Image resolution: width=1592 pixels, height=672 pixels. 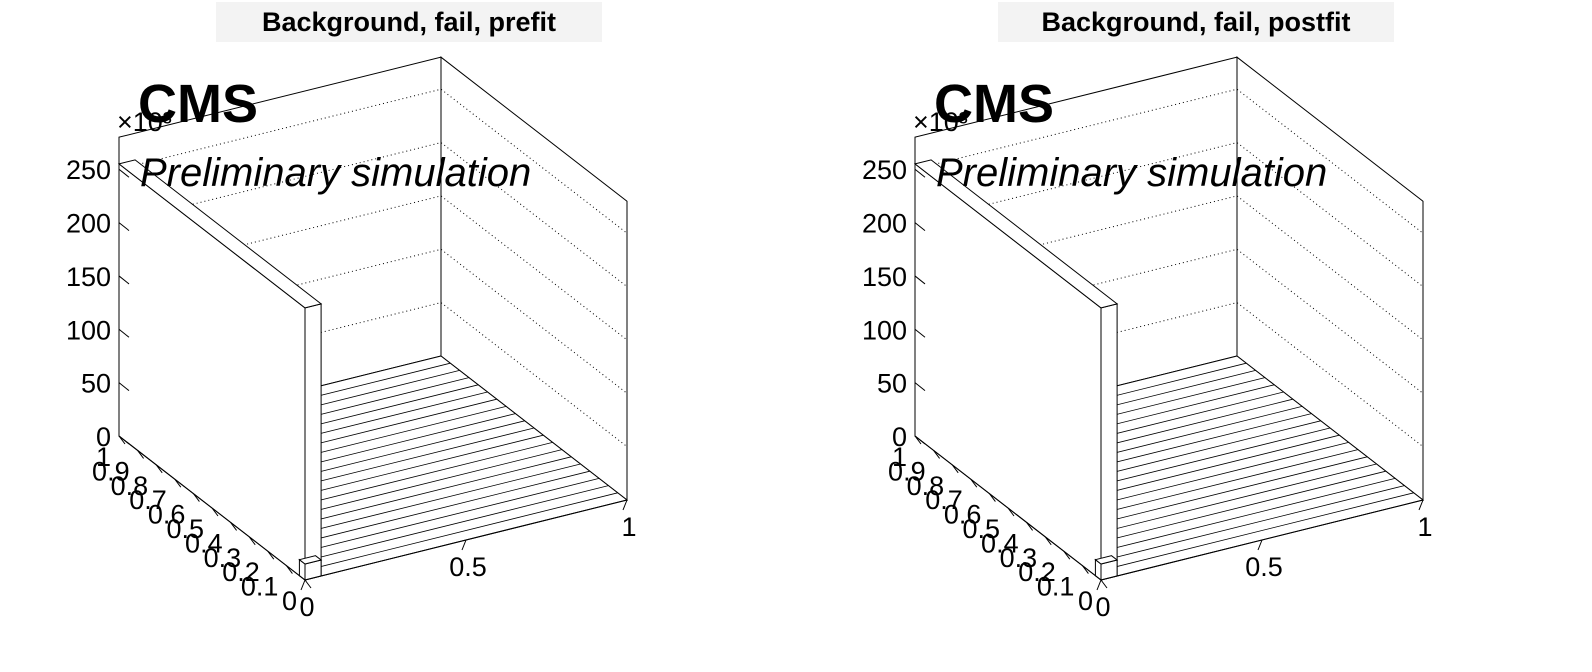 I want to click on z-tick-label: 100, so click(x=884, y=330).